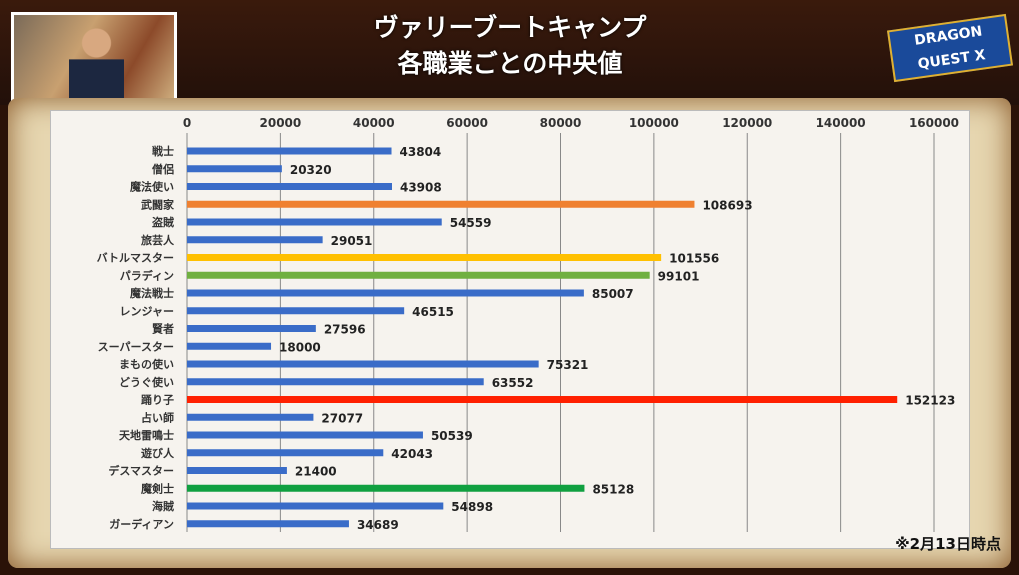  I want to click on category-label: 魔法使い, so click(152, 187).